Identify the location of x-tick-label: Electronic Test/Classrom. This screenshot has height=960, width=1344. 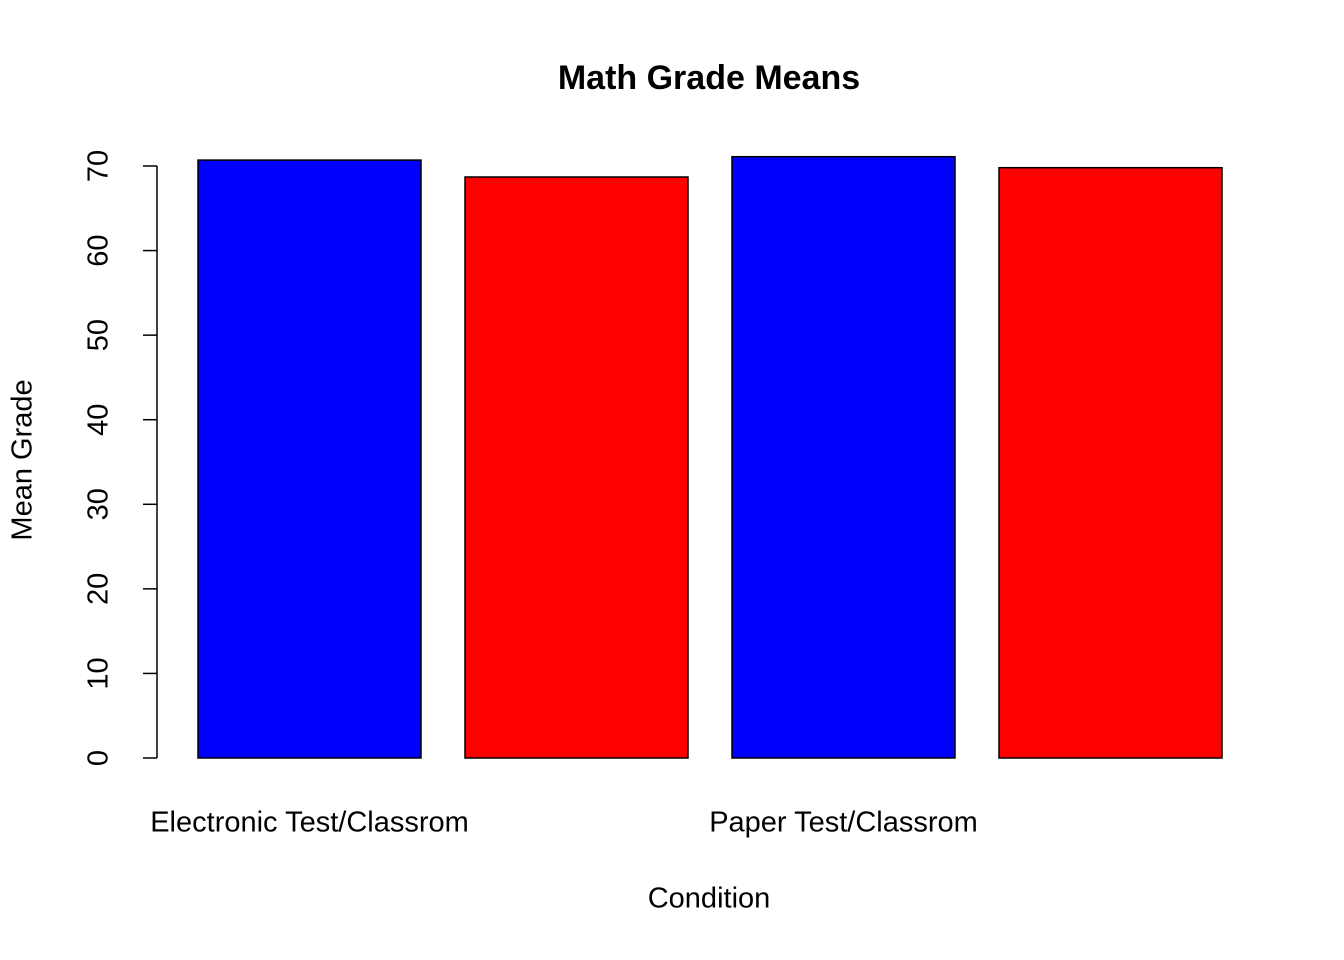
(309, 823).